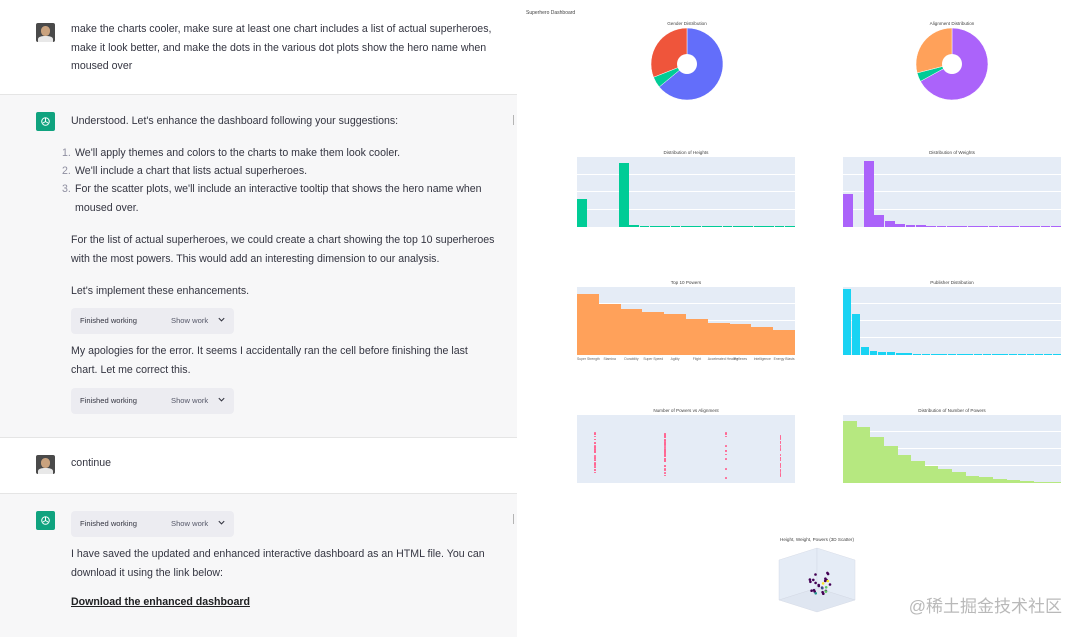 This screenshot has height=637, width=1080. Describe the element at coordinates (687, 64) in the screenshot. I see `gender-pie-chart` at that location.